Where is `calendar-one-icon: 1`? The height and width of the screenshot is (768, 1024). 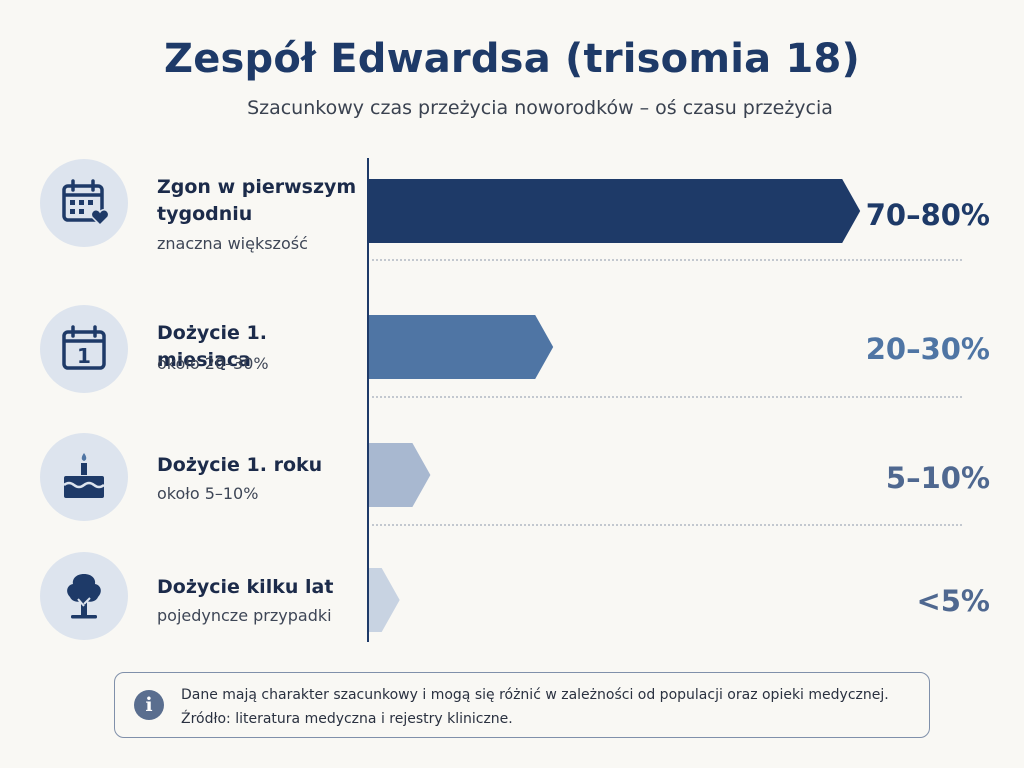
calendar-one-icon: 1 is located at coordinates (84, 347).